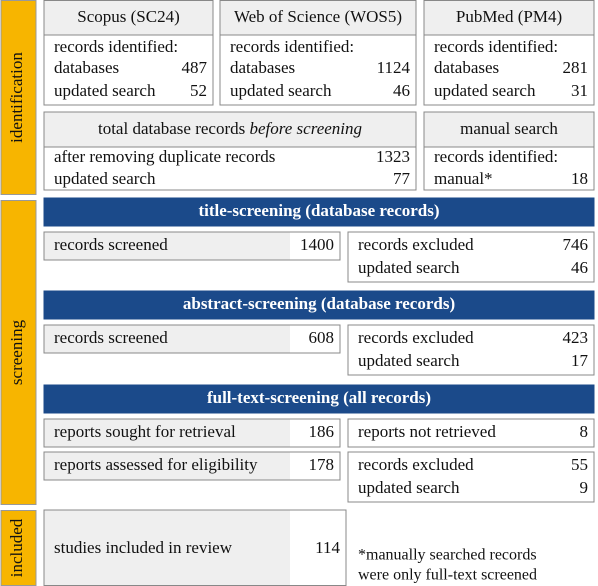 The height and width of the screenshot is (586, 598). I want to click on right-value: 746, so click(576, 244).